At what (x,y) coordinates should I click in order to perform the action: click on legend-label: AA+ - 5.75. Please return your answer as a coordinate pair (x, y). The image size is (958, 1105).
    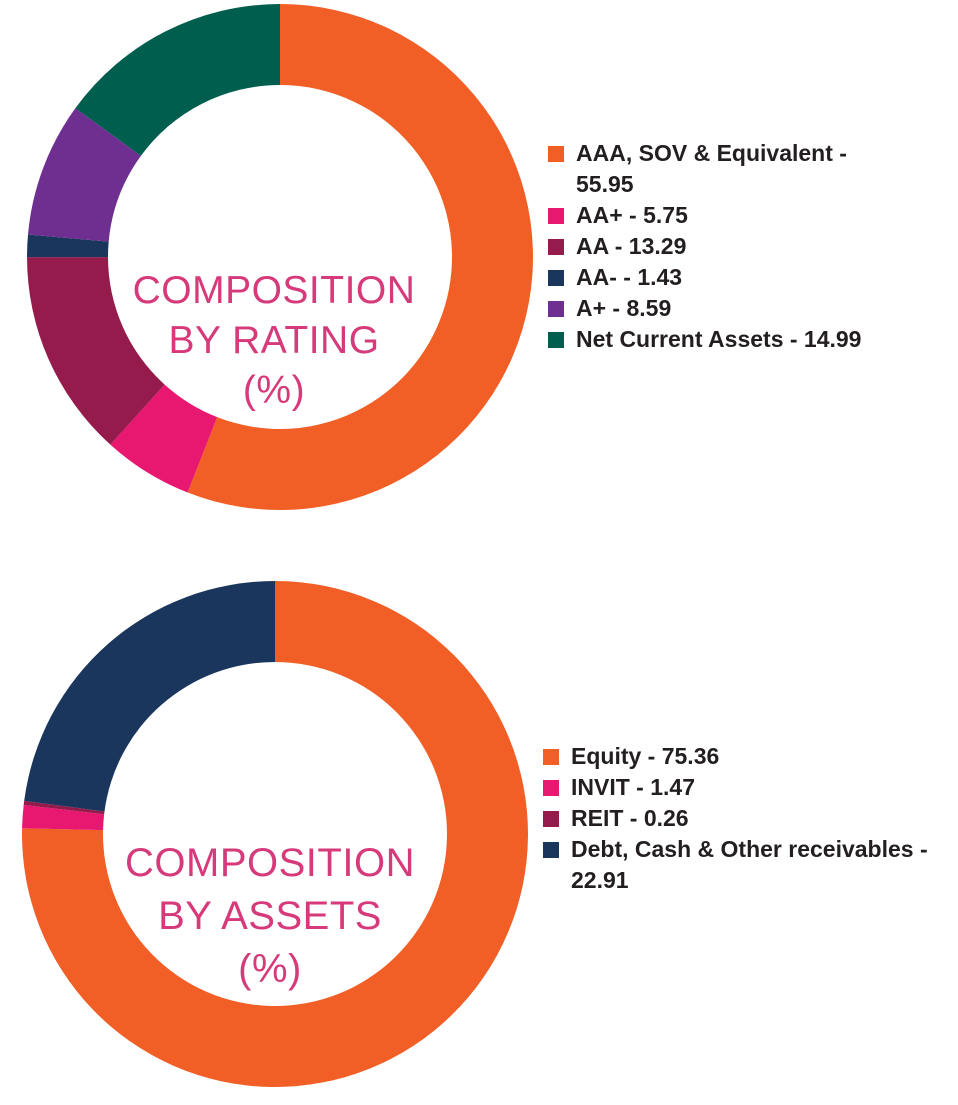
    Looking at the image, I should click on (632, 215).